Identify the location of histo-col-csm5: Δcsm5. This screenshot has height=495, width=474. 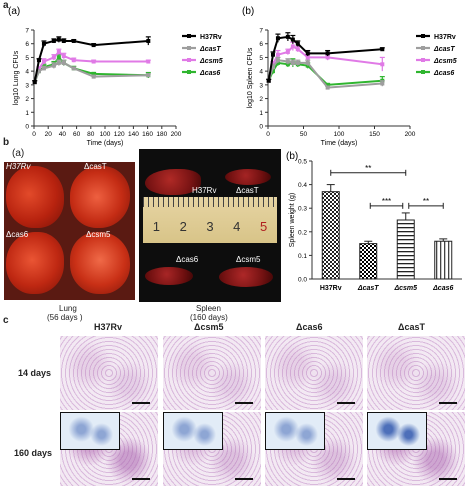
(209, 327).